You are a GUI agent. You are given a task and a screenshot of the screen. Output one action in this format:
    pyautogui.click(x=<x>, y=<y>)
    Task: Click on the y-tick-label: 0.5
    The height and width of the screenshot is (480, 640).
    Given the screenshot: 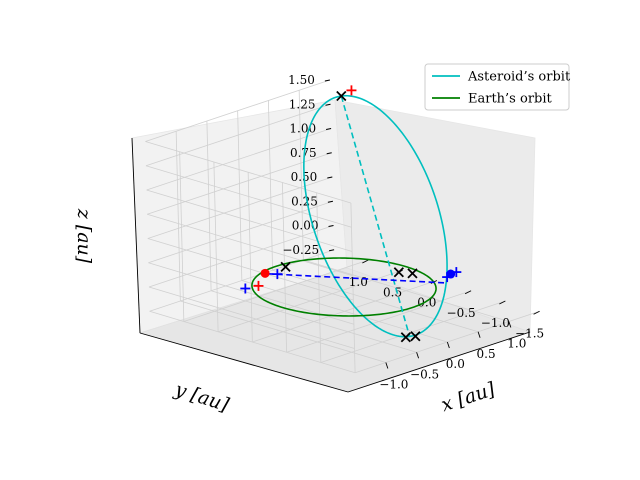 What is the action you would take?
    pyautogui.click(x=392, y=292)
    